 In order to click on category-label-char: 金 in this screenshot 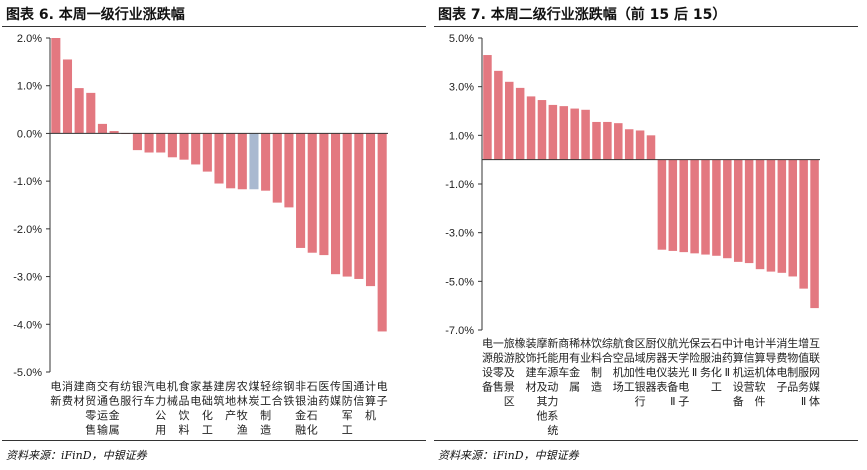, I will do `click(114, 415)`.